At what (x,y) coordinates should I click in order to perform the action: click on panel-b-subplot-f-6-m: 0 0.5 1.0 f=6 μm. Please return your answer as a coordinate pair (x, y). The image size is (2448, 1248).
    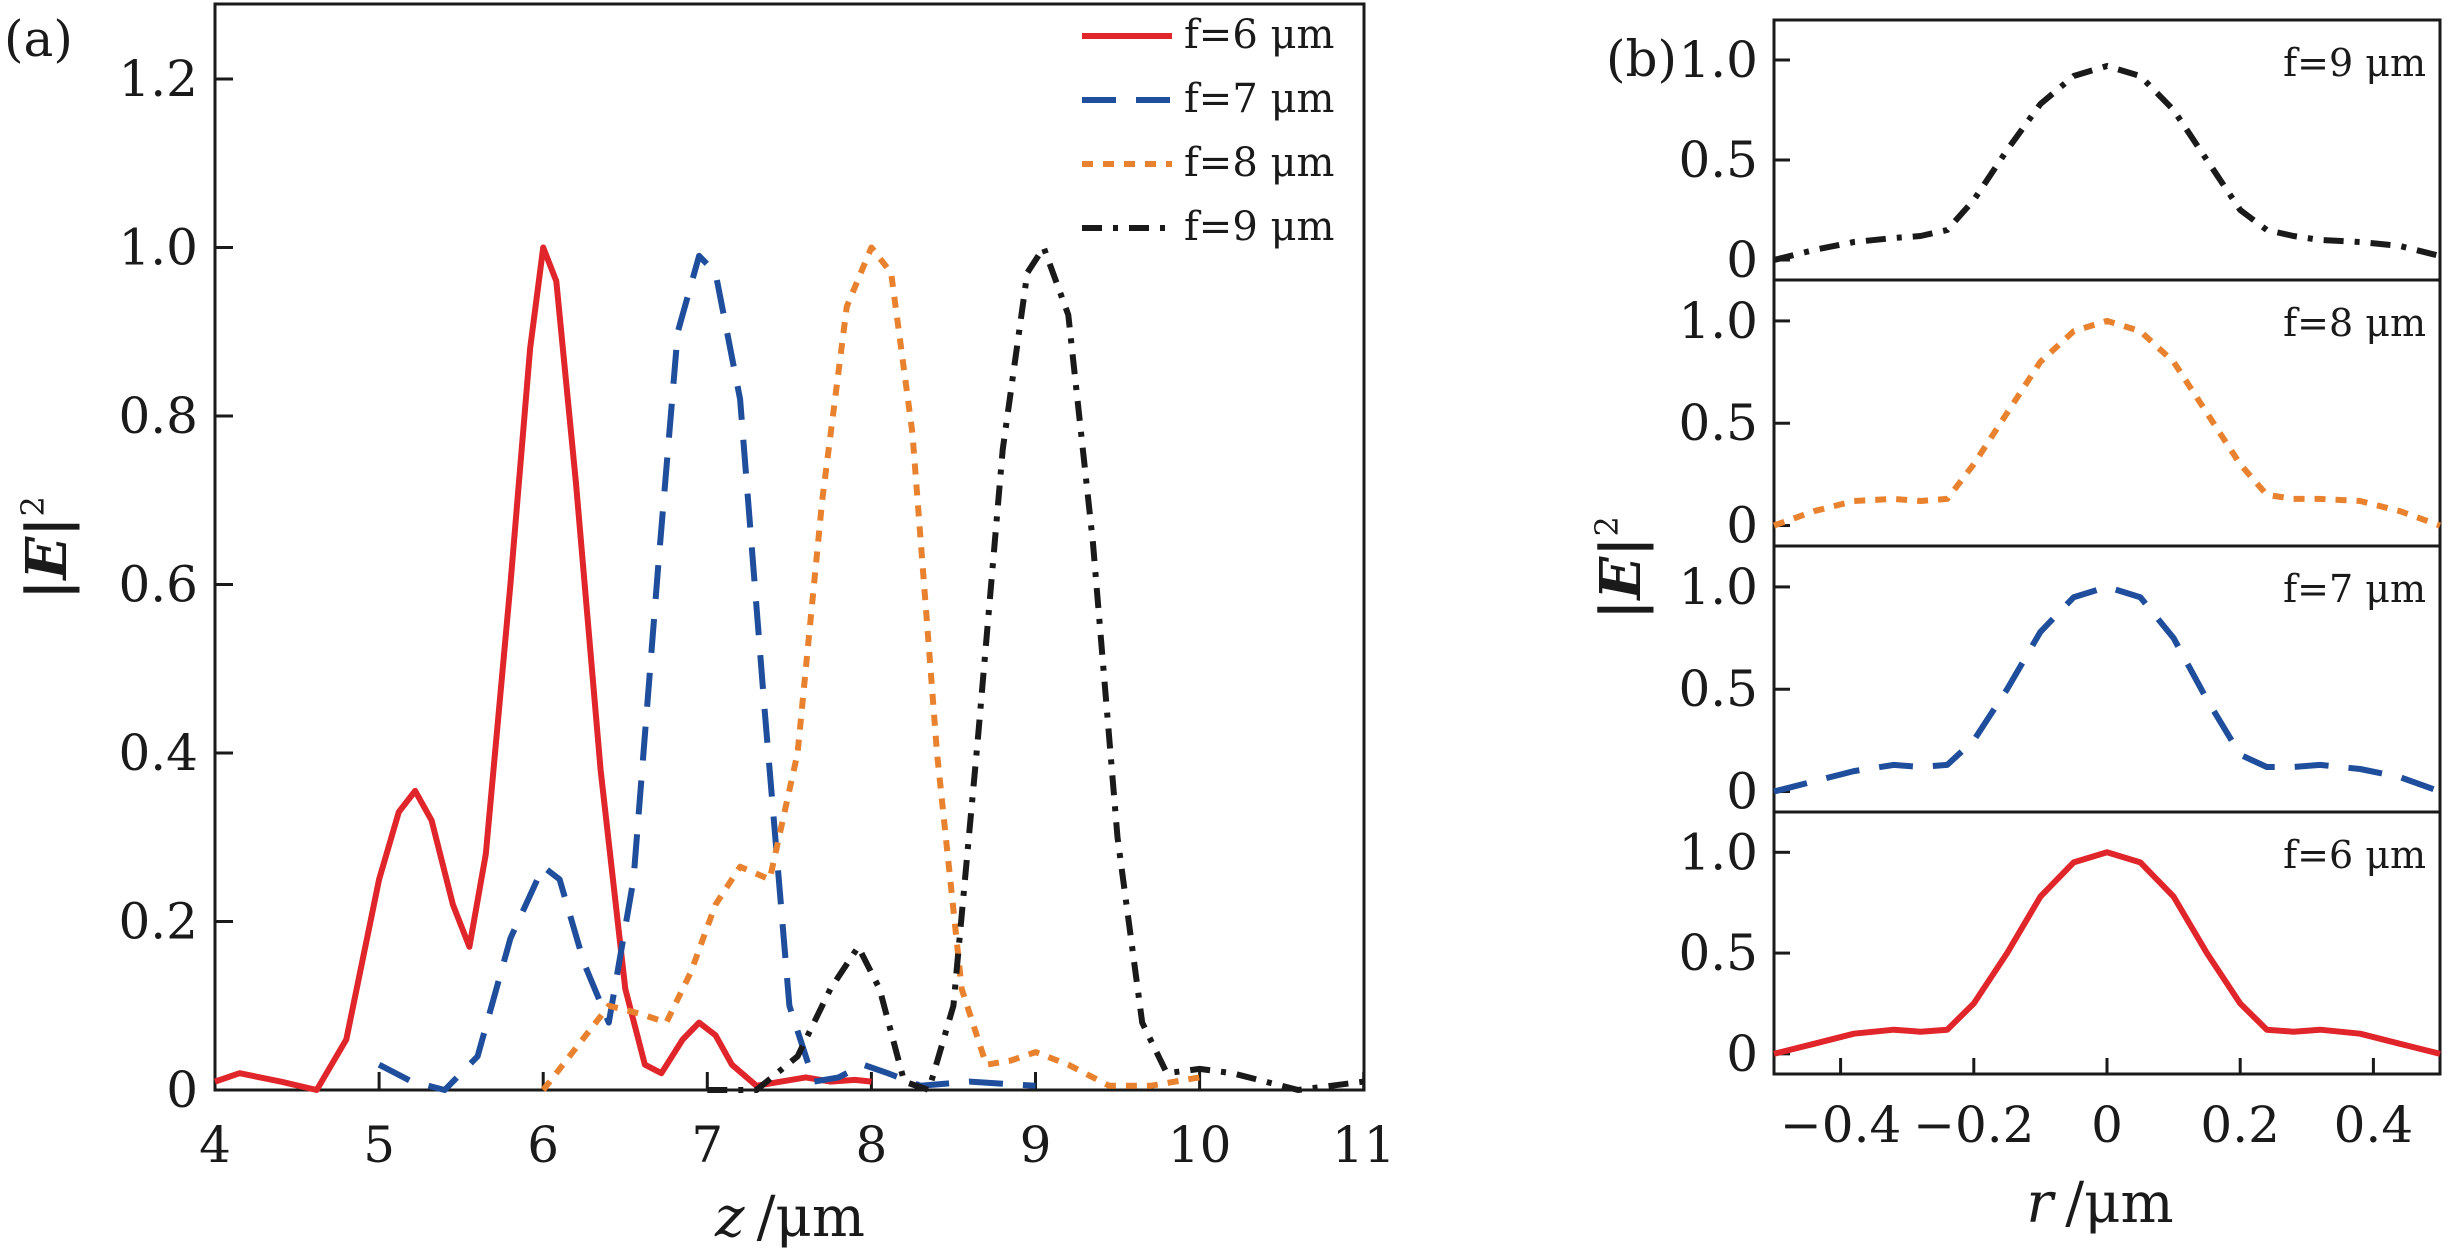
    Looking at the image, I should click on (2060, 946).